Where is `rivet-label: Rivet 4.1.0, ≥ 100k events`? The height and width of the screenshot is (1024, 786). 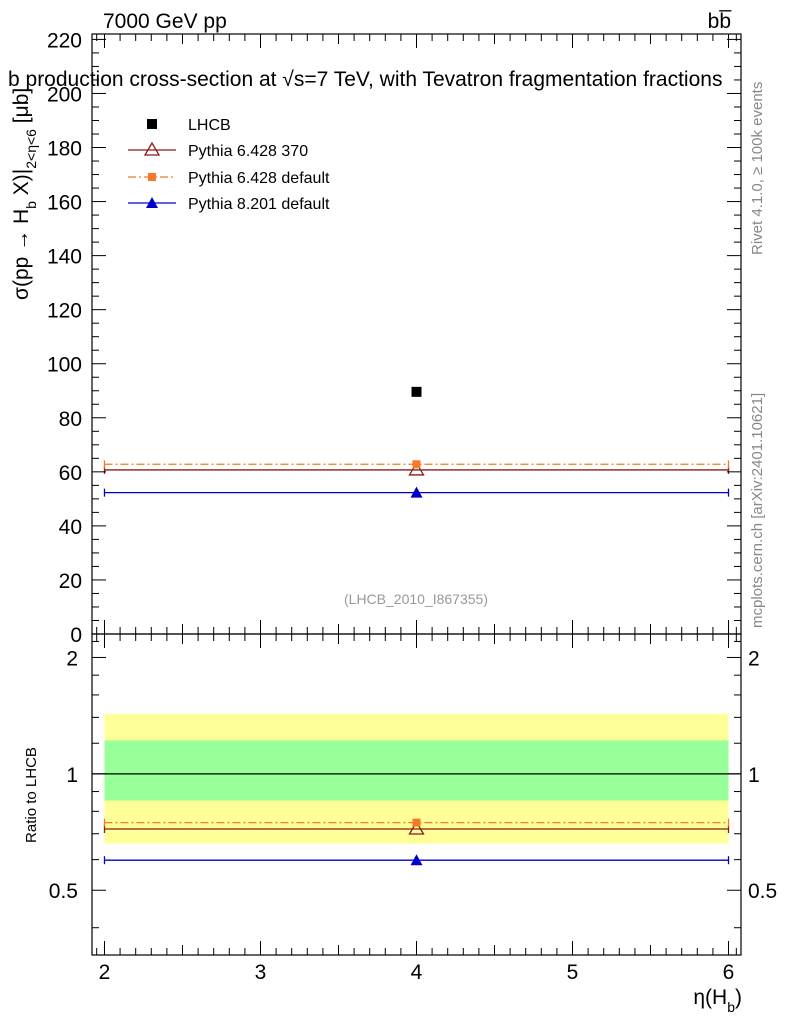
rivet-label: Rivet 4.1.0, ≥ 100k events is located at coordinates (757, 168).